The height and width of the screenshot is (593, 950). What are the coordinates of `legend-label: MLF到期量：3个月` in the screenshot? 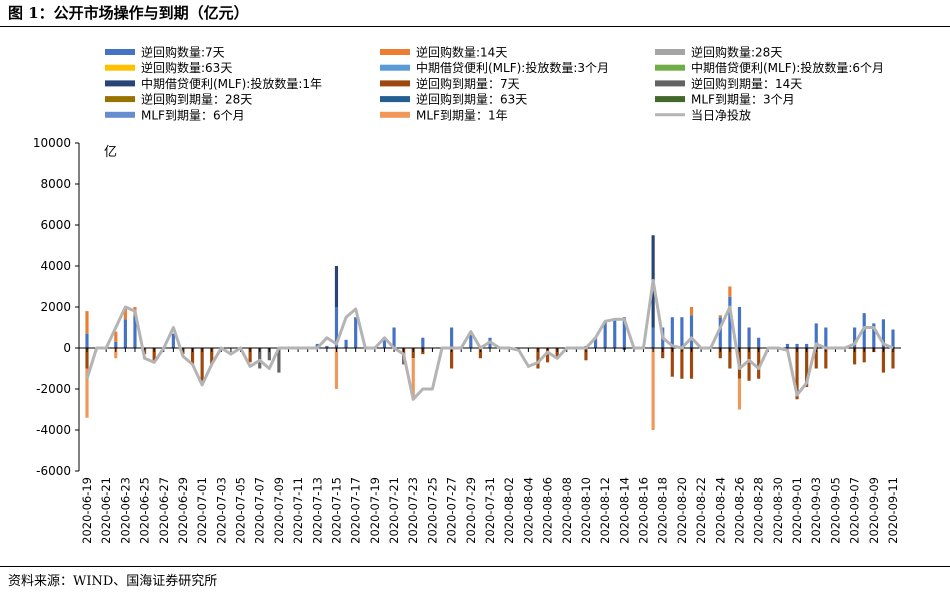 It's located at (743, 100).